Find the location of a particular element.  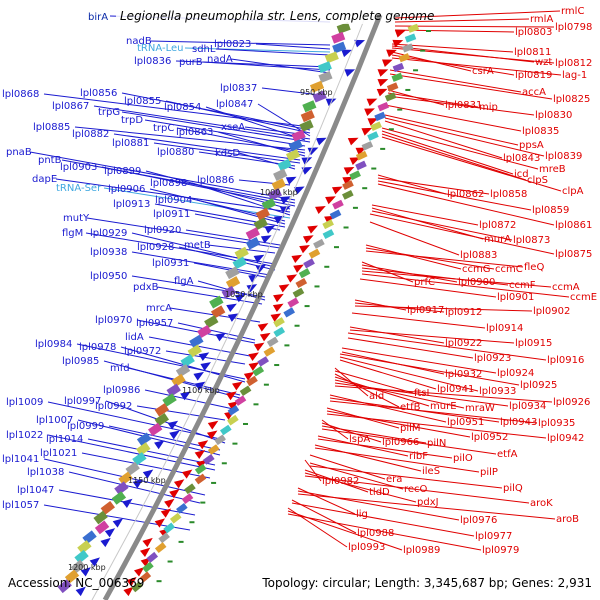

gene-label: lpl1009 is located at coordinates (24, 402).